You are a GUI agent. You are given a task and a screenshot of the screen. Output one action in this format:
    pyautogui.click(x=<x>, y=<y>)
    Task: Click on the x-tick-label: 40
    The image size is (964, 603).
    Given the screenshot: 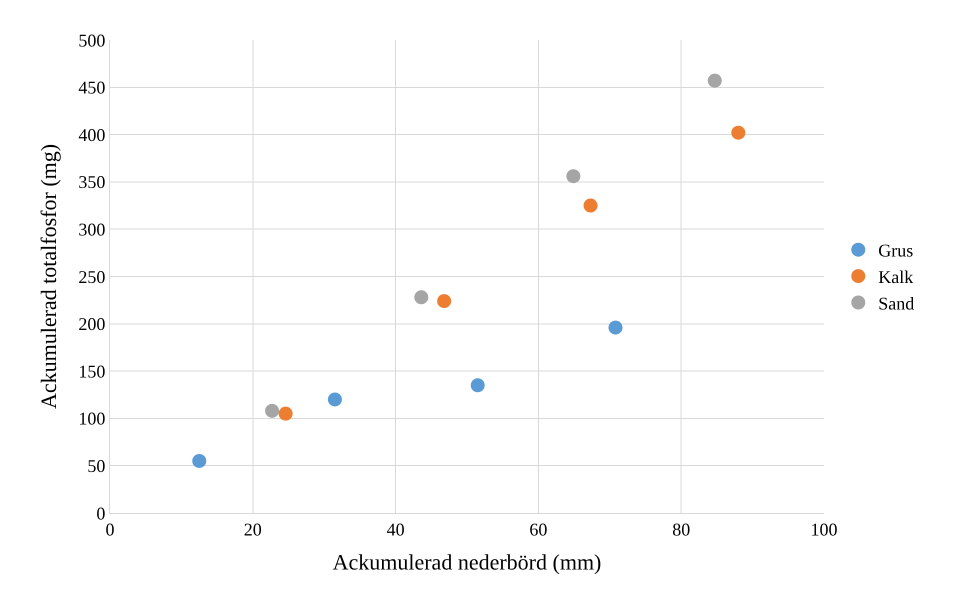 What is the action you would take?
    pyautogui.click(x=395, y=530)
    